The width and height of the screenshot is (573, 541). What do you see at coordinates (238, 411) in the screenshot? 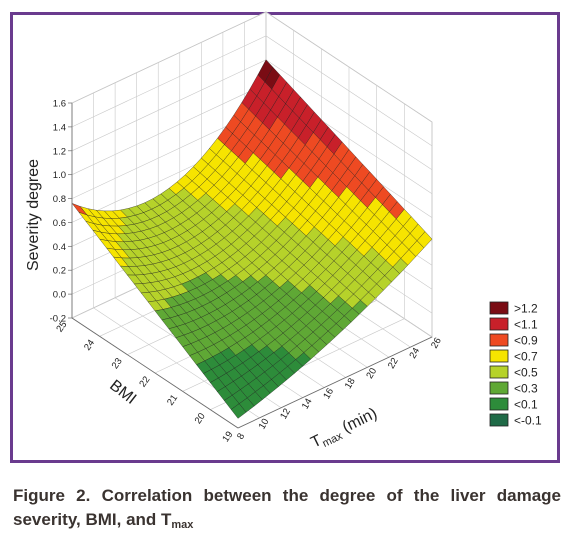
I see `surface-cell` at bounding box center [238, 411].